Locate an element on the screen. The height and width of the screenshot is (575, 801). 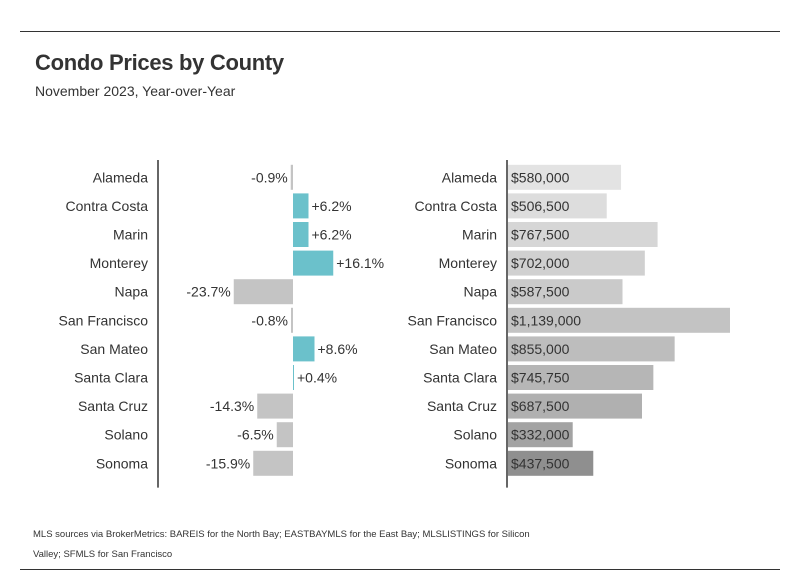
price-category-label-san-francisco: San Francisco is located at coordinates (453, 320).